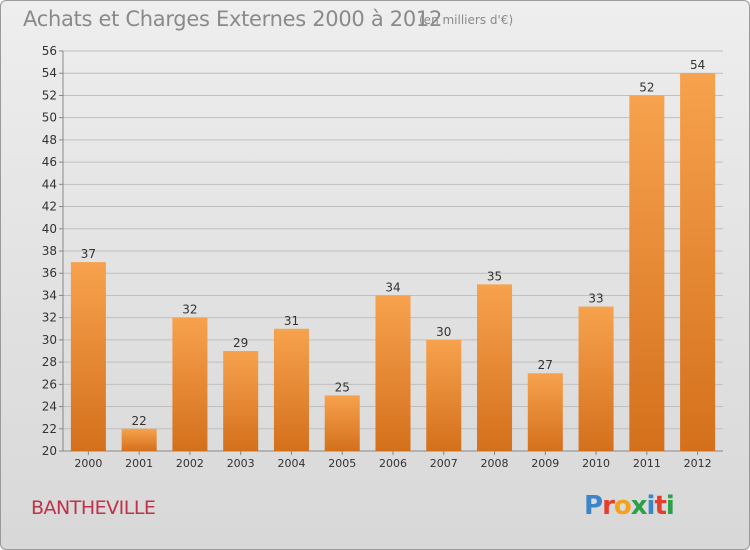 The width and height of the screenshot is (750, 550). What do you see at coordinates (49, 407) in the screenshot?
I see `y-tick-label: 24` at bounding box center [49, 407].